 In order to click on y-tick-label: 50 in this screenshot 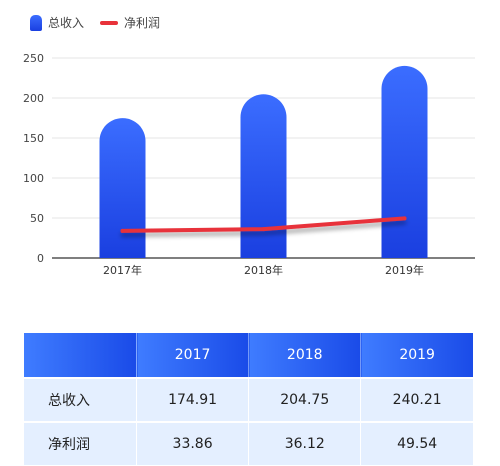, I will do `click(37, 218)`.